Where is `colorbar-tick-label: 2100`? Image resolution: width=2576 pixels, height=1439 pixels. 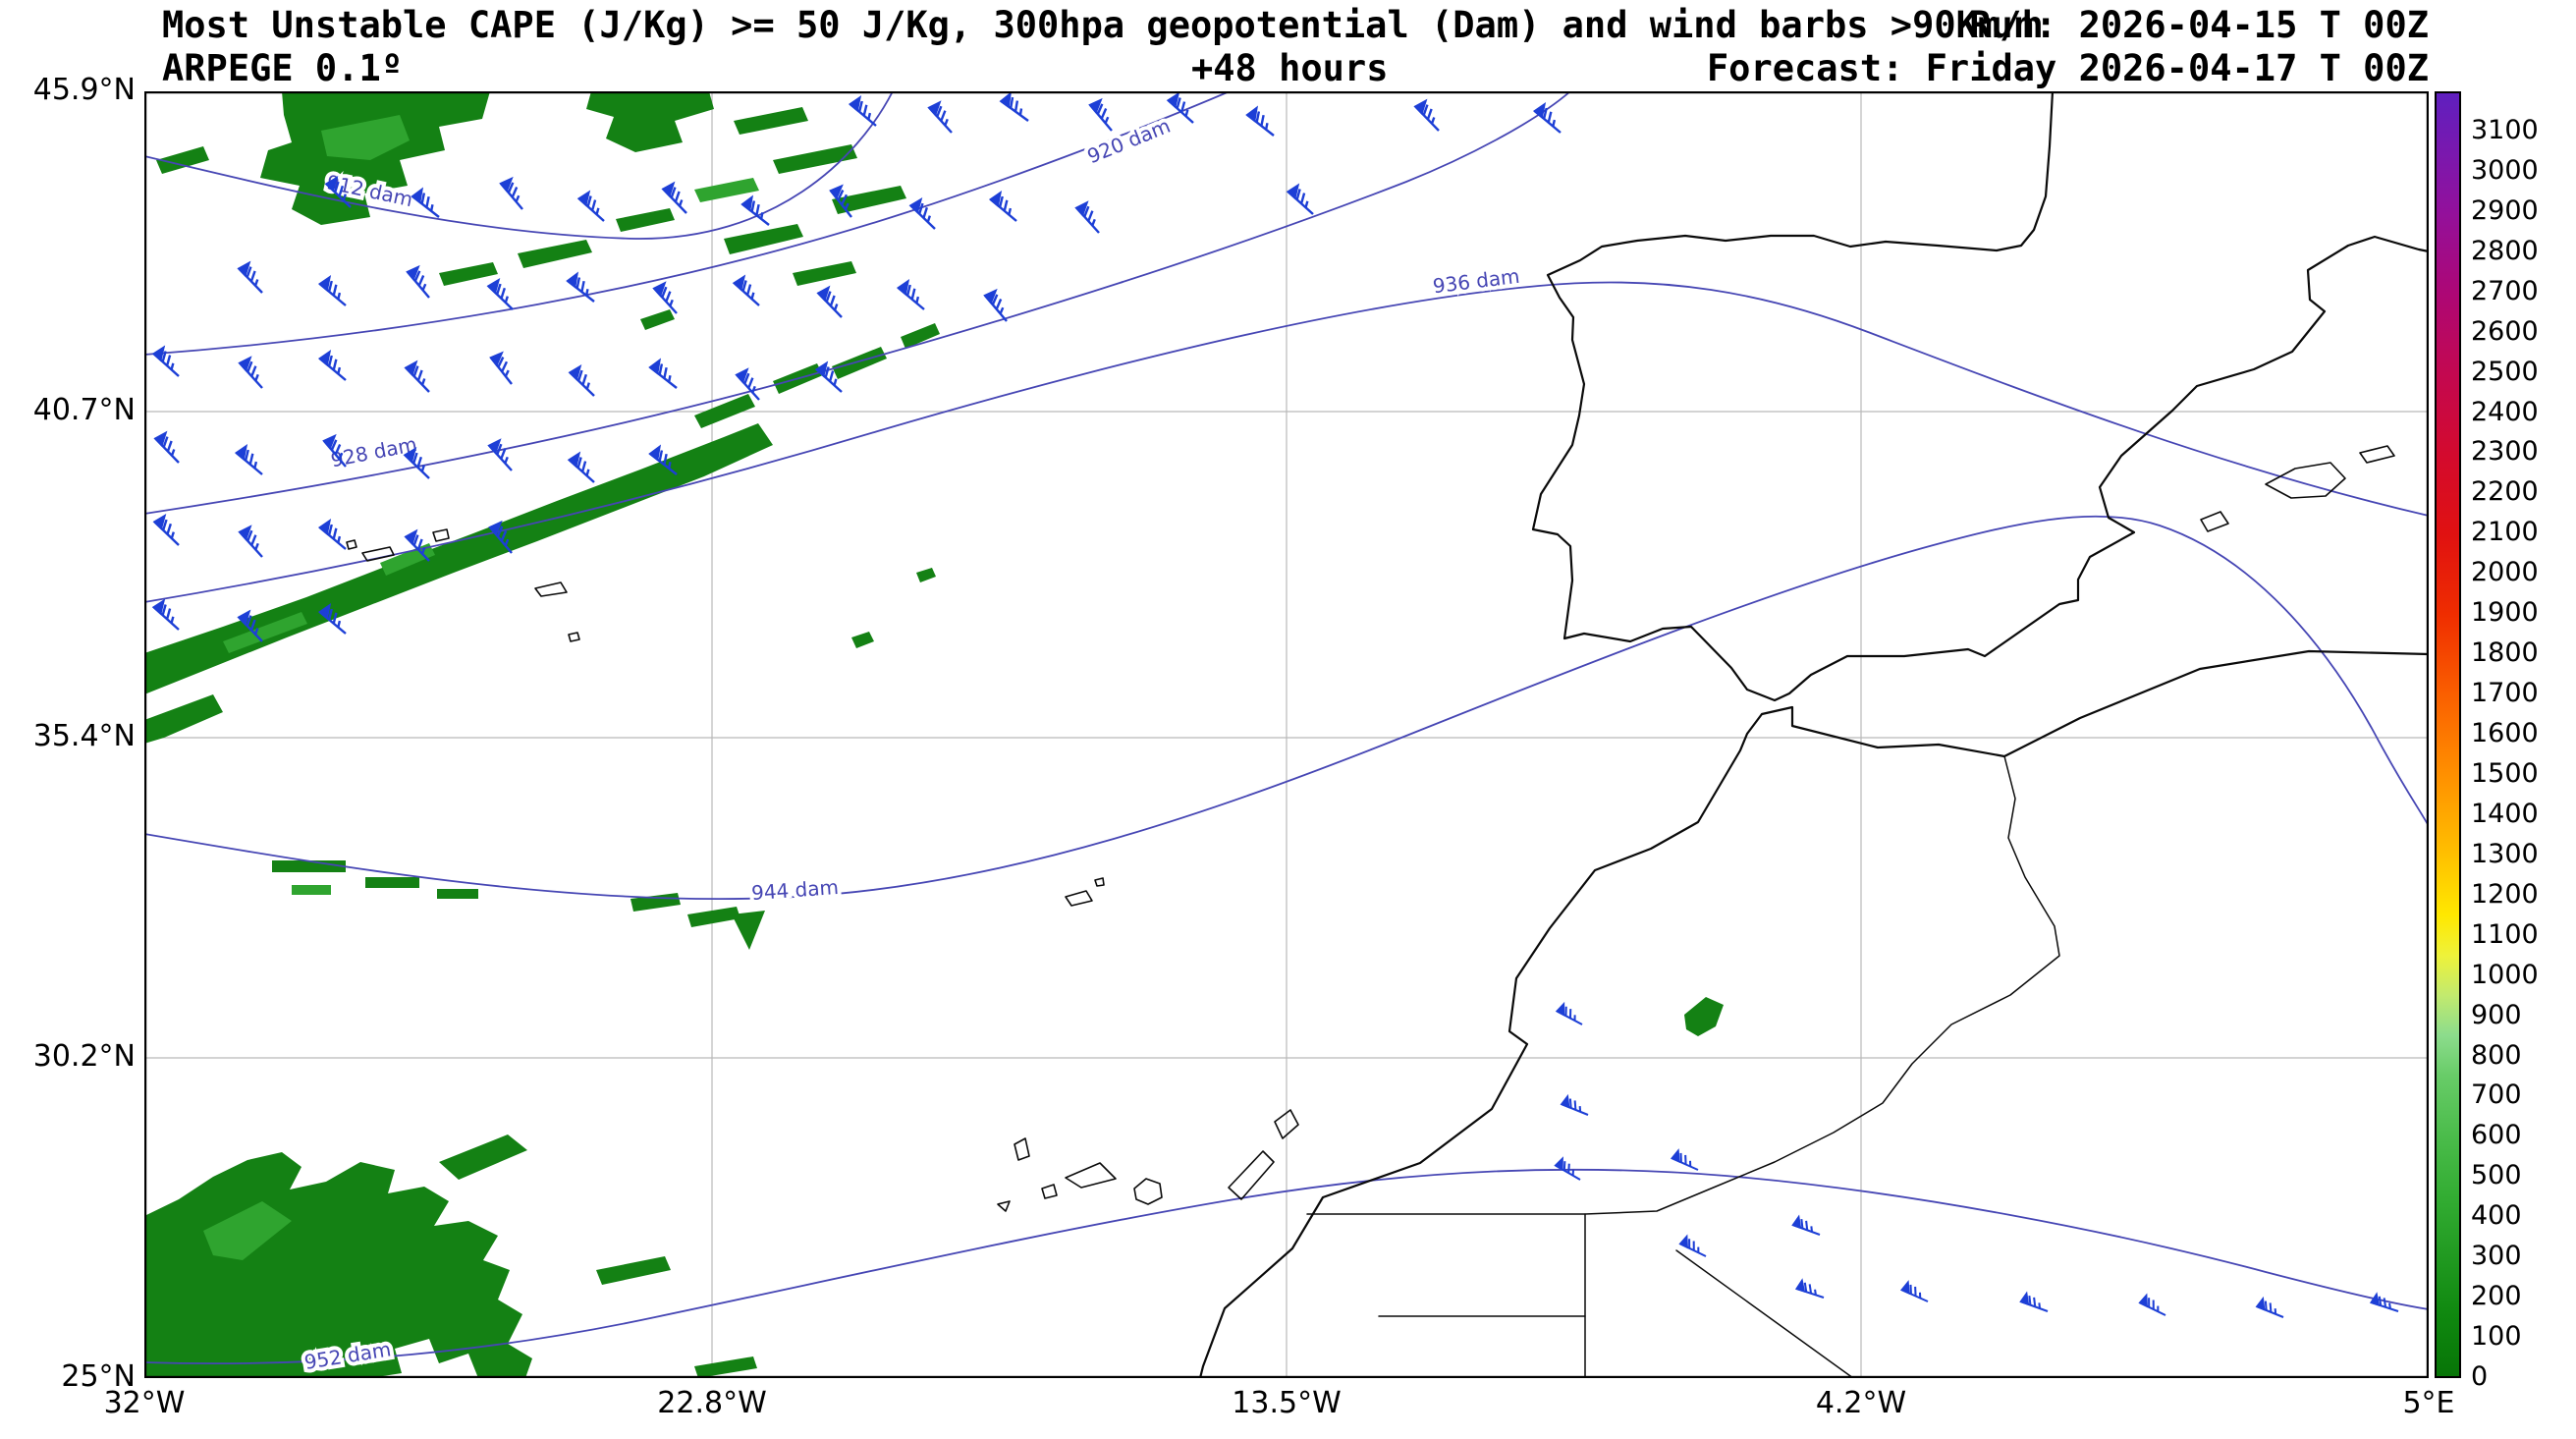 colorbar-tick-label: 2100 is located at coordinates (2505, 532).